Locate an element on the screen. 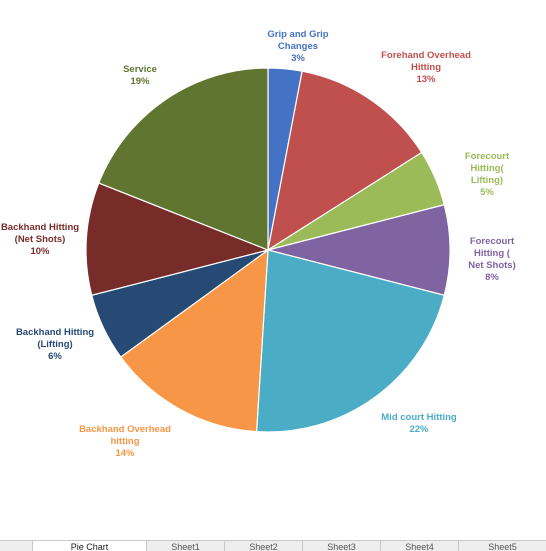 The width and height of the screenshot is (546, 551). slice-label-8: Backhand Hitting (Net Shots) 10% is located at coordinates (40, 240).